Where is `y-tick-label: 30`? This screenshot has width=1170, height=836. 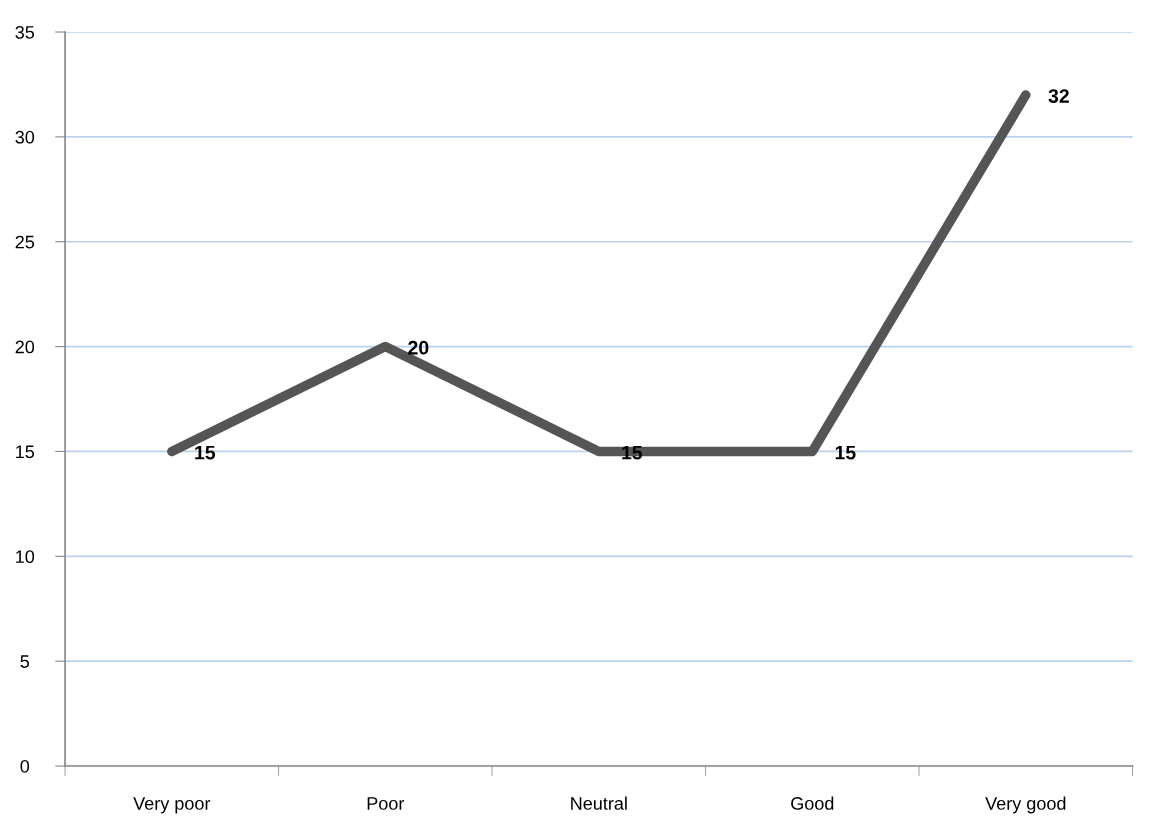 y-tick-label: 30 is located at coordinates (25, 137).